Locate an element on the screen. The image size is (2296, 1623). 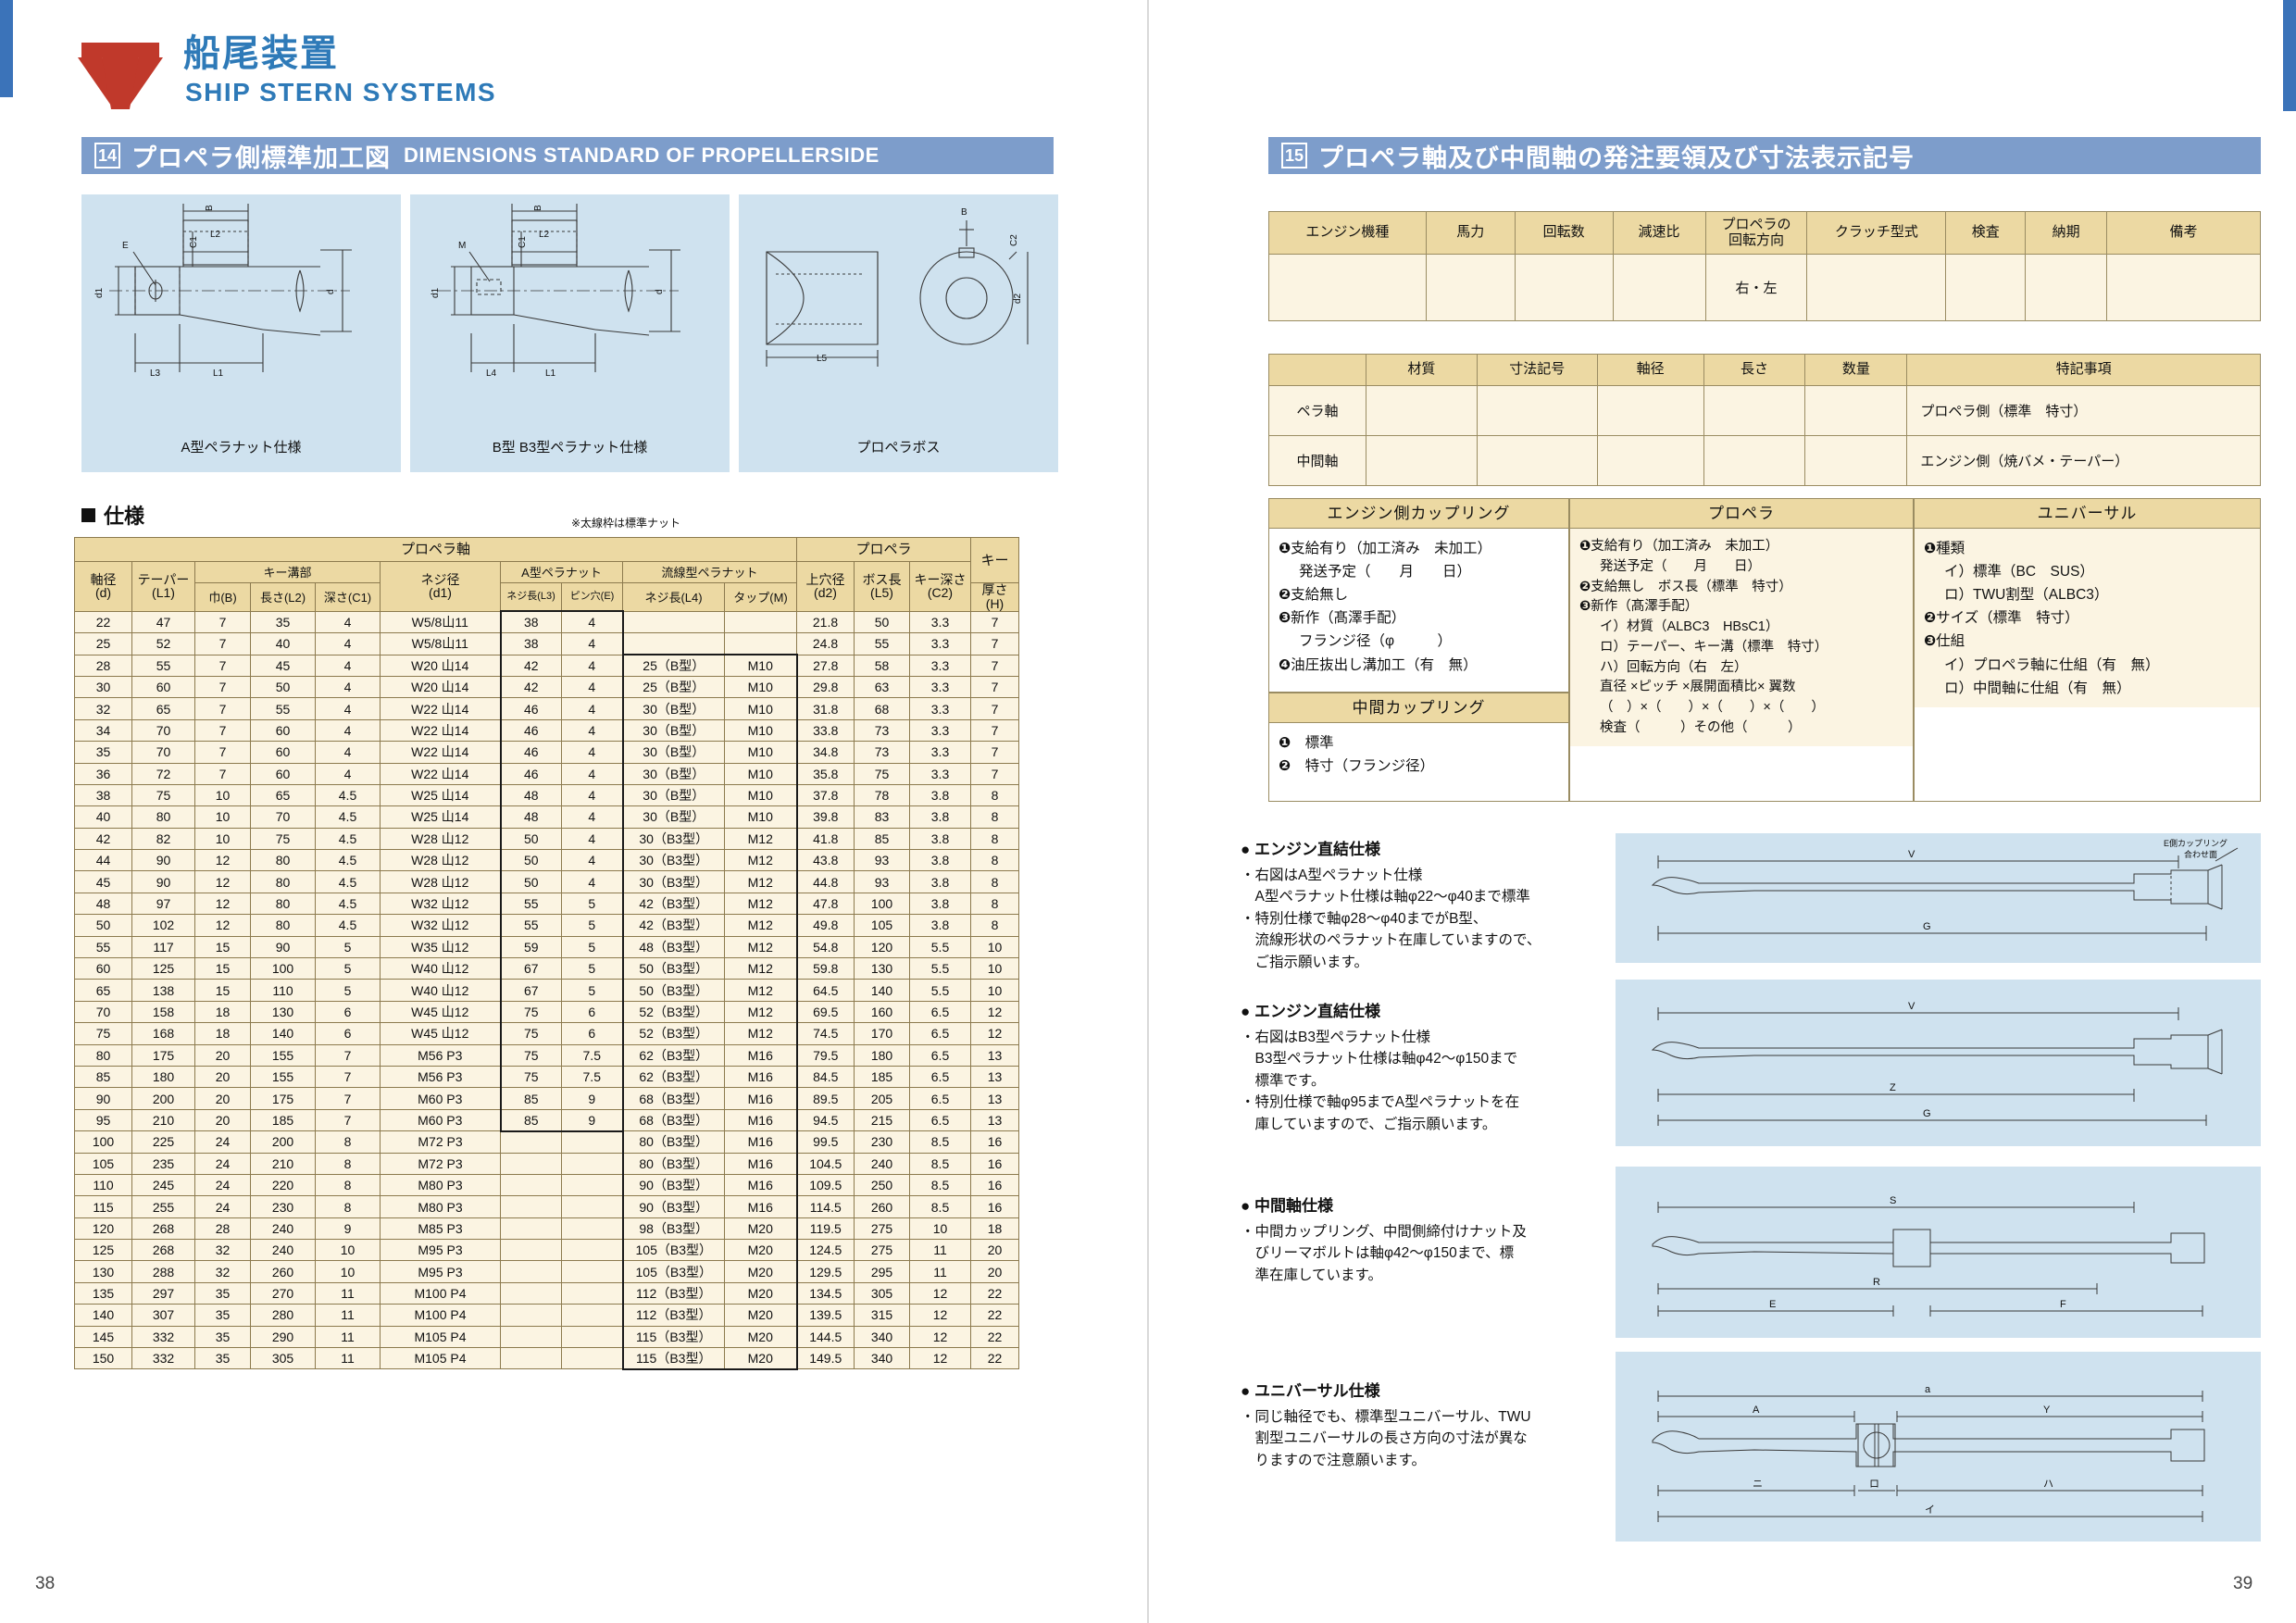
checkbox-mid-coupling-body: ❶ 標準 ❷ 特寸（フランジ径） is located at coordinates (1418, 754).